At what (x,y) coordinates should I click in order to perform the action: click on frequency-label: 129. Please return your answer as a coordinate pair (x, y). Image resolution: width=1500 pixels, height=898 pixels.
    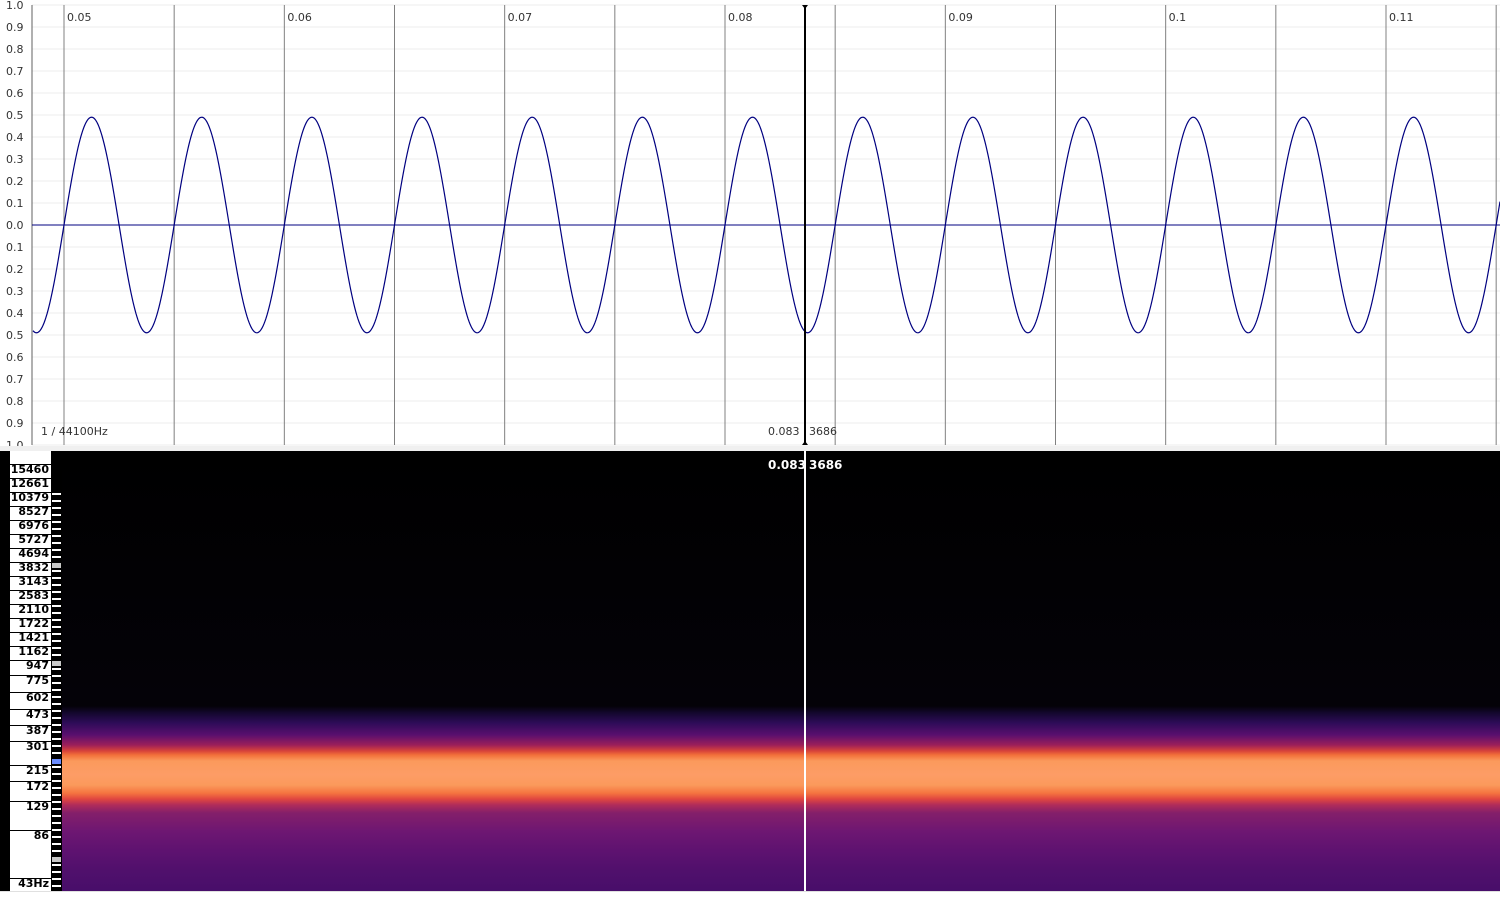
    Looking at the image, I should click on (37, 806).